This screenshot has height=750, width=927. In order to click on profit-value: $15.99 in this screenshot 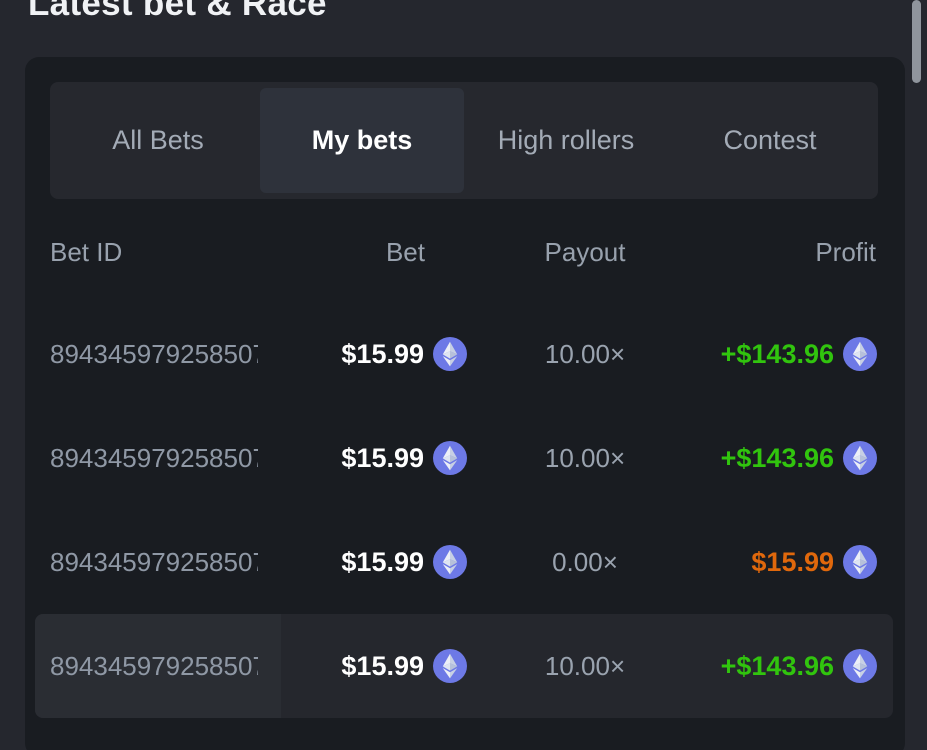, I will do `click(792, 561)`.